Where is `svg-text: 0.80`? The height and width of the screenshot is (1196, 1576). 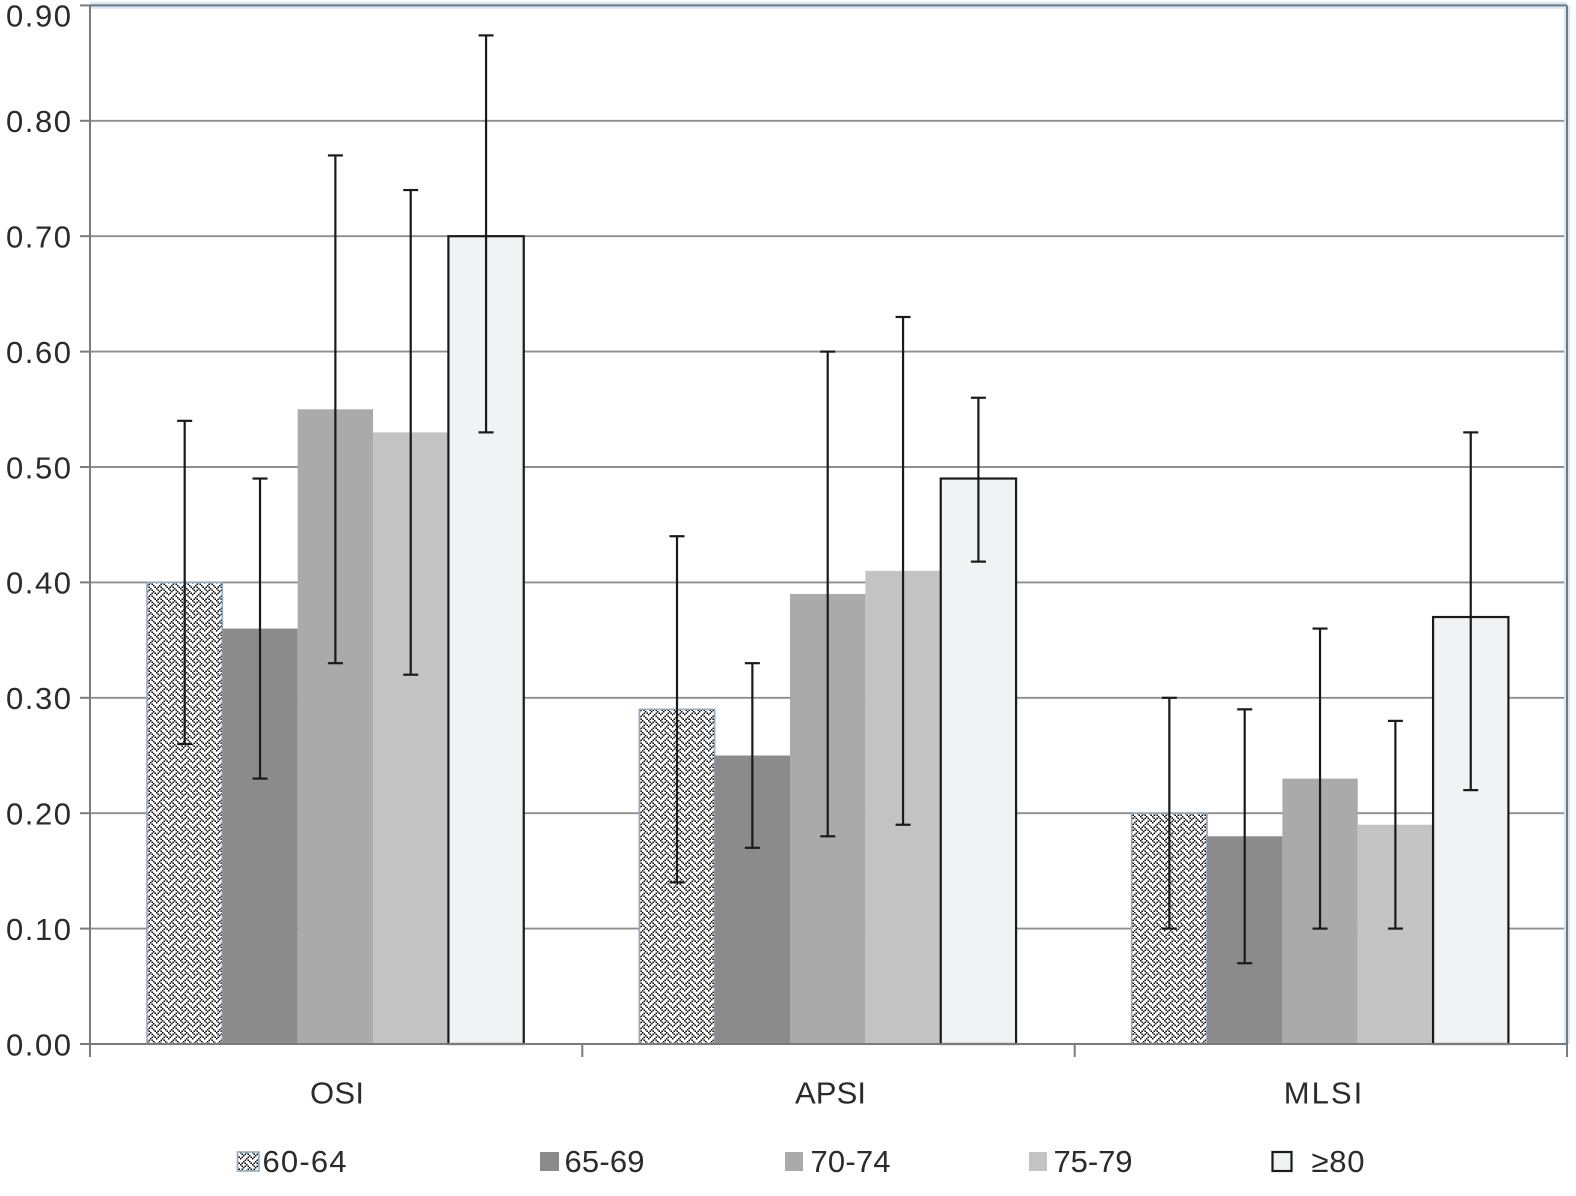
svg-text: 0.80 is located at coordinates (38, 121).